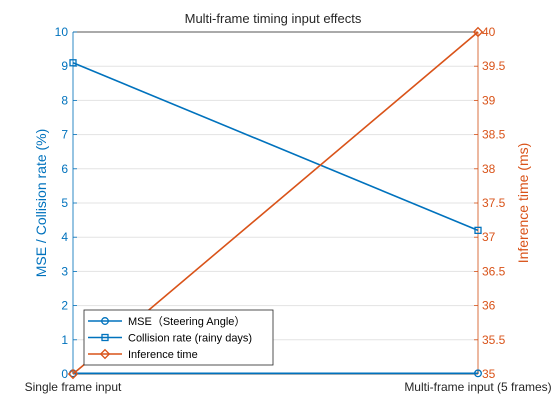 This screenshot has height=420, width=560. Describe the element at coordinates (163, 355) in the screenshot. I see `legend-entry: Inference time` at that location.